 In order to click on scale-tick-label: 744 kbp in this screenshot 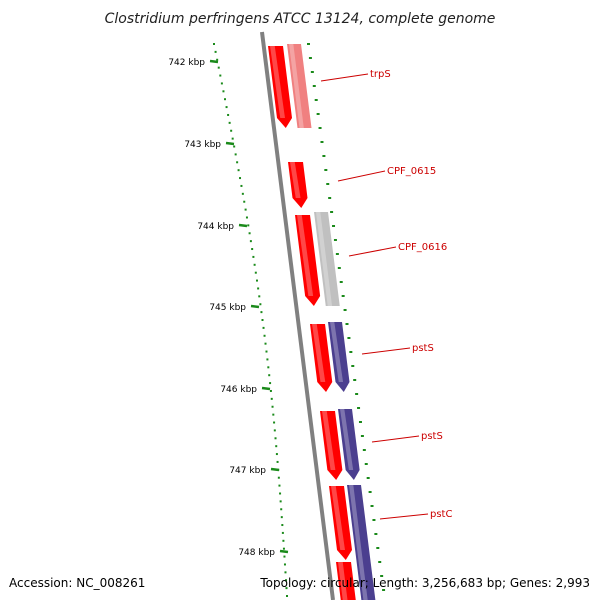, I will do `click(215, 227)`.